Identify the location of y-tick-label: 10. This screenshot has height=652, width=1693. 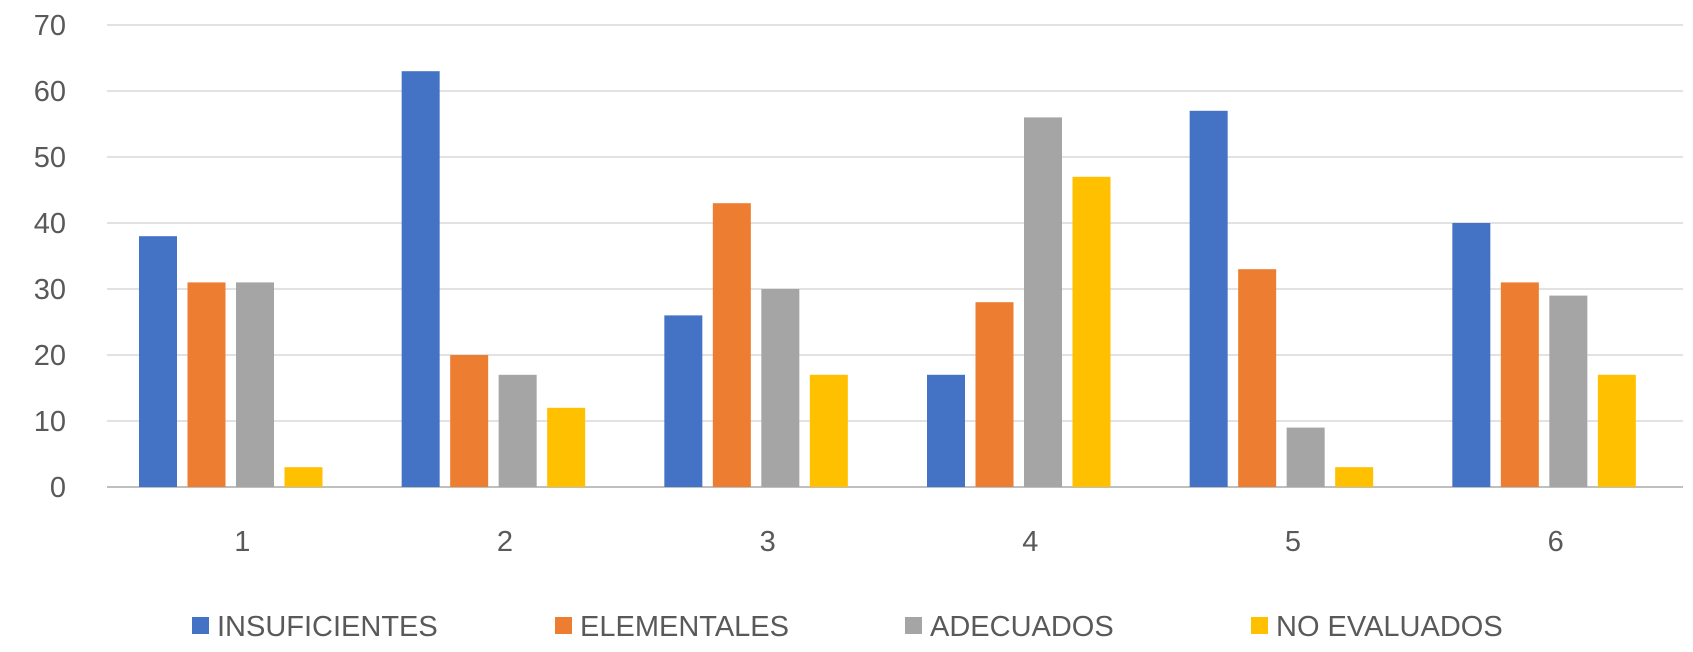
(50, 422).